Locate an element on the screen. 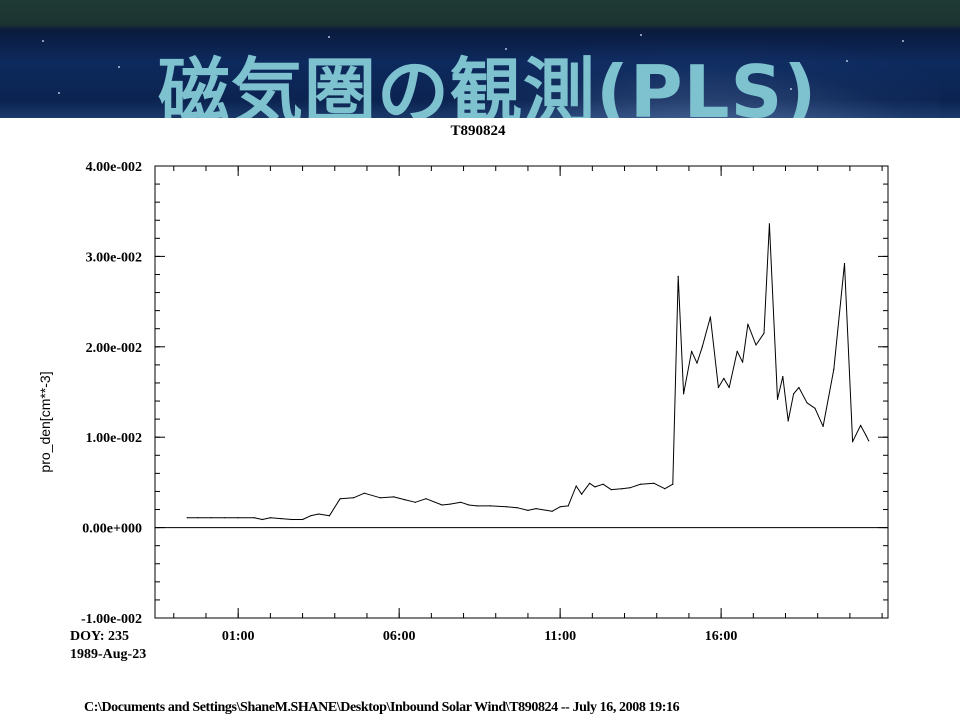 The width and height of the screenshot is (960, 720). x-tick-label: 11:00 is located at coordinates (560, 636).